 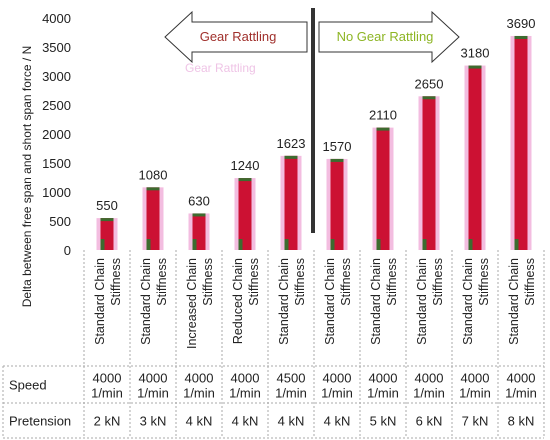 What do you see at coordinates (107, 205) in the screenshot?
I see `data-label: 550` at bounding box center [107, 205].